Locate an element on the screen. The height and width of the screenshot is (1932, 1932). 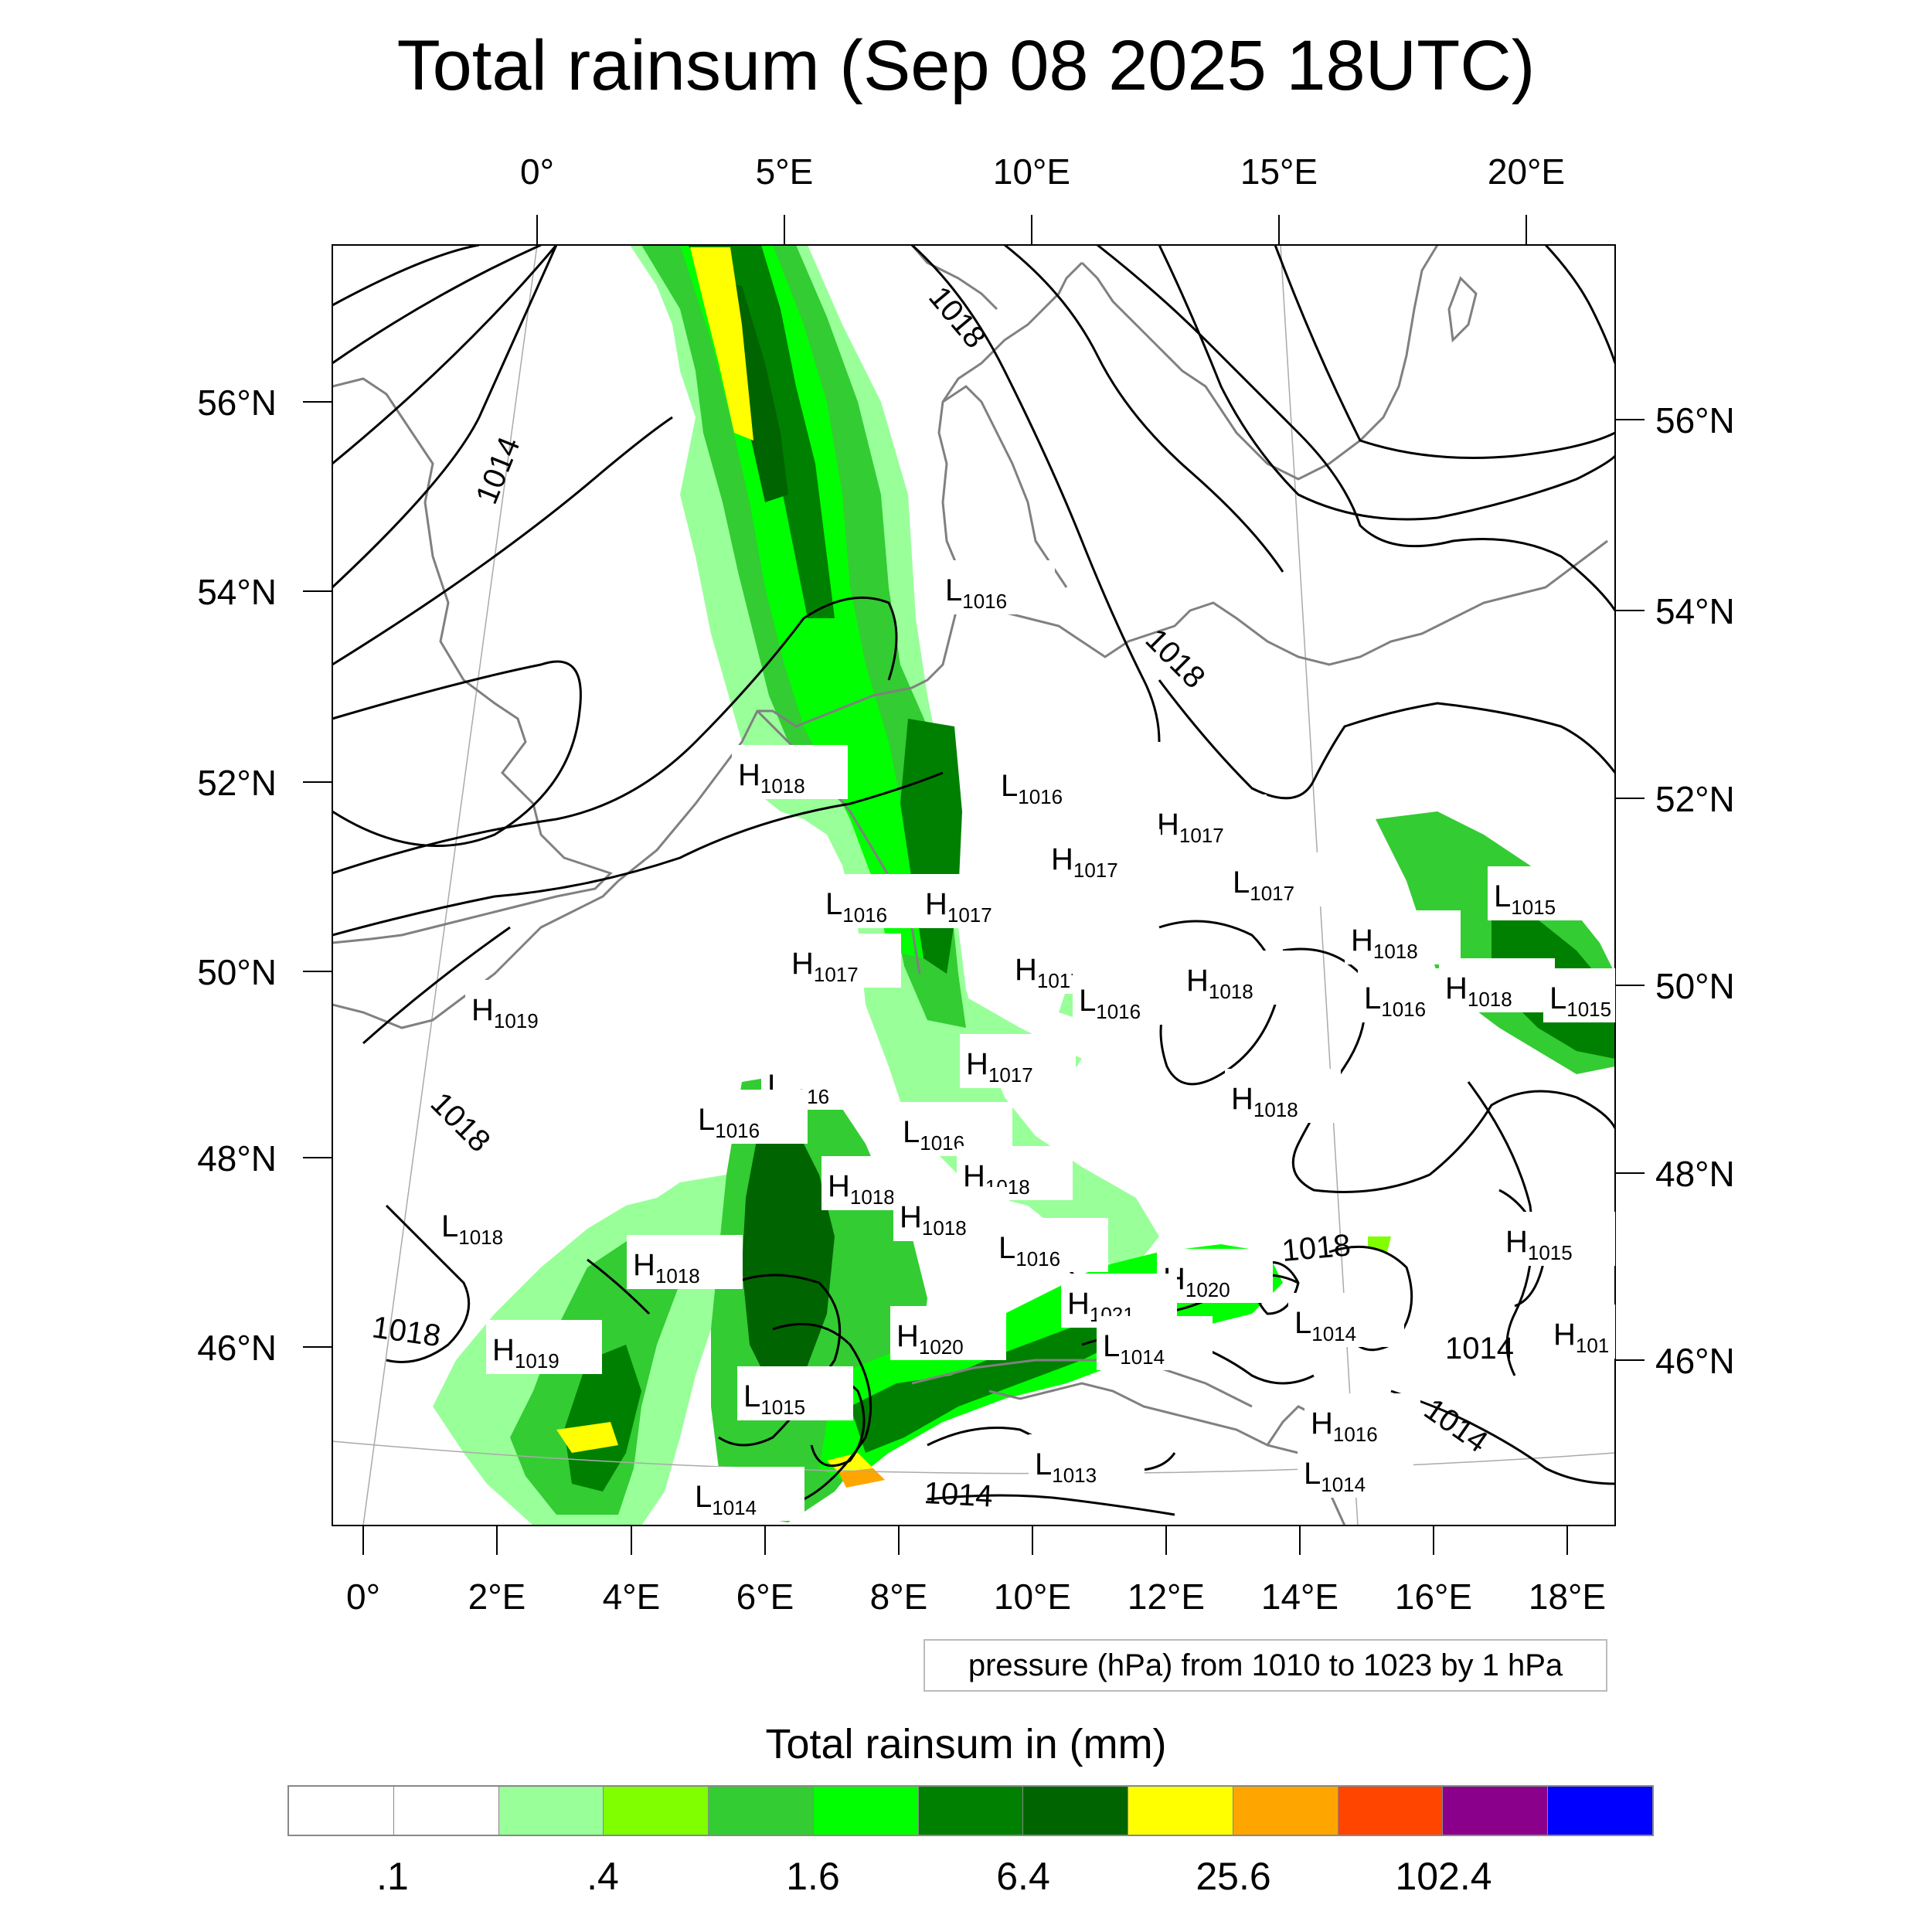
lat-label: 50°N is located at coordinates (1695, 986).